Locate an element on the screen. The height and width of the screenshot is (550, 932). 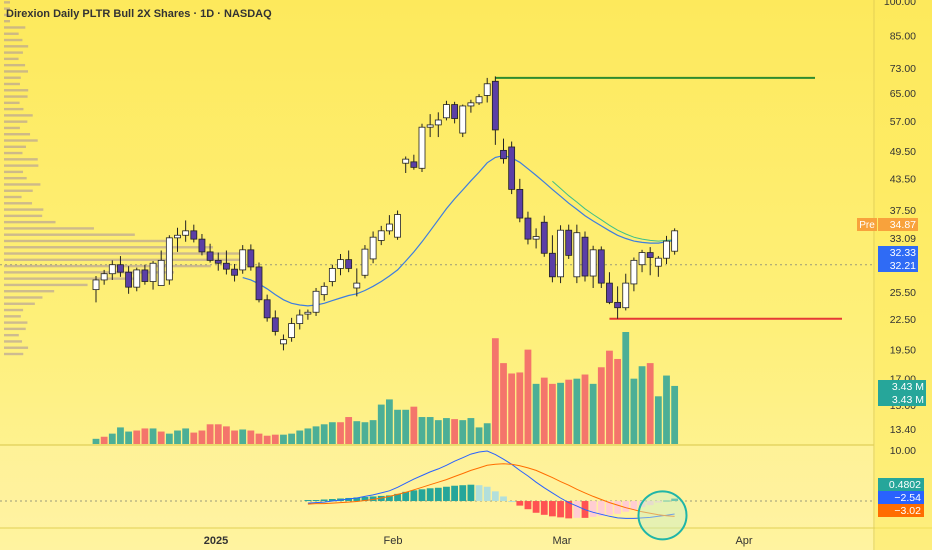
macd-signal-line is located at coordinates (491, 490).